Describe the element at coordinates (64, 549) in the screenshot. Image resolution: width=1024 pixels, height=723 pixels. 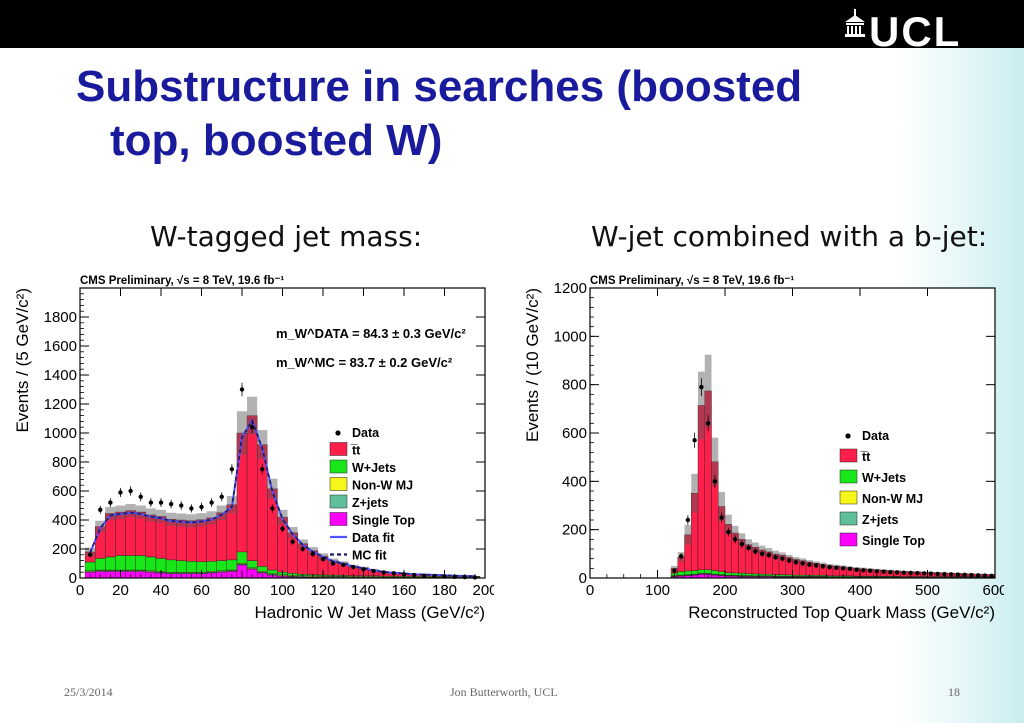
I see `y-tick-label: 200` at that location.